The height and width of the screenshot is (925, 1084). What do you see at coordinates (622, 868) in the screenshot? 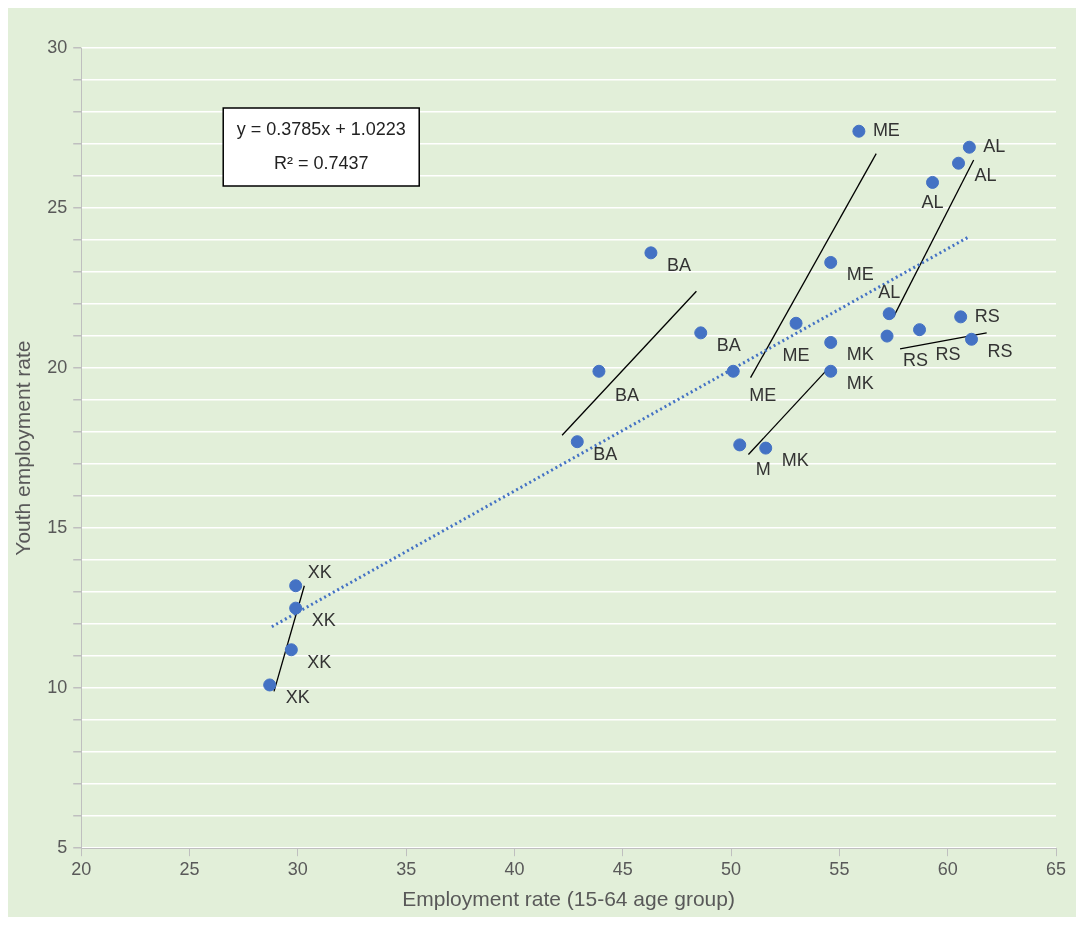
I see `x-tick-label: 45` at bounding box center [622, 868].